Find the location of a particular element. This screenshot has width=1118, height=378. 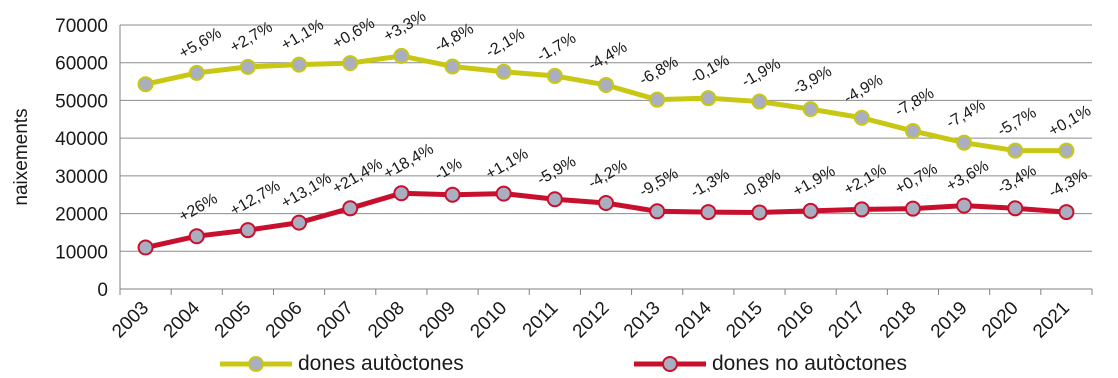

change-label: -6,8% is located at coordinates (659, 72).